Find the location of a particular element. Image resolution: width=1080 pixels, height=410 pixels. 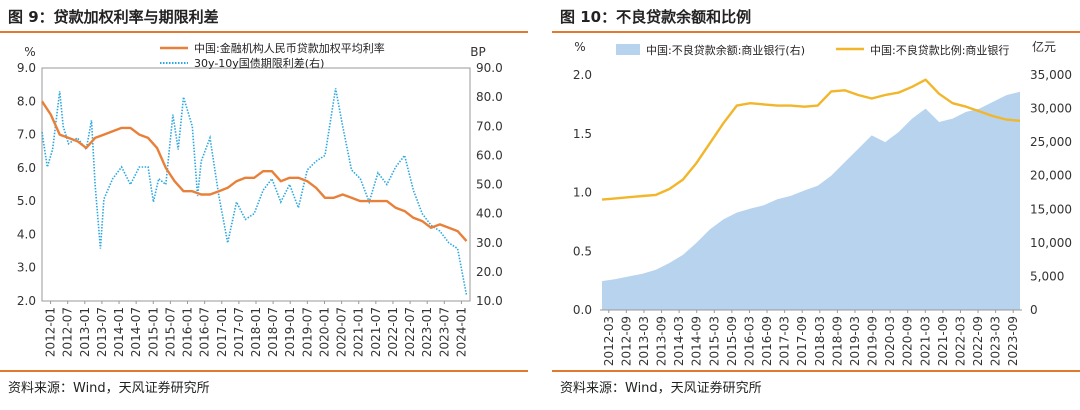

y-tick-label-right: 15,000 is located at coordinates (1051, 209).